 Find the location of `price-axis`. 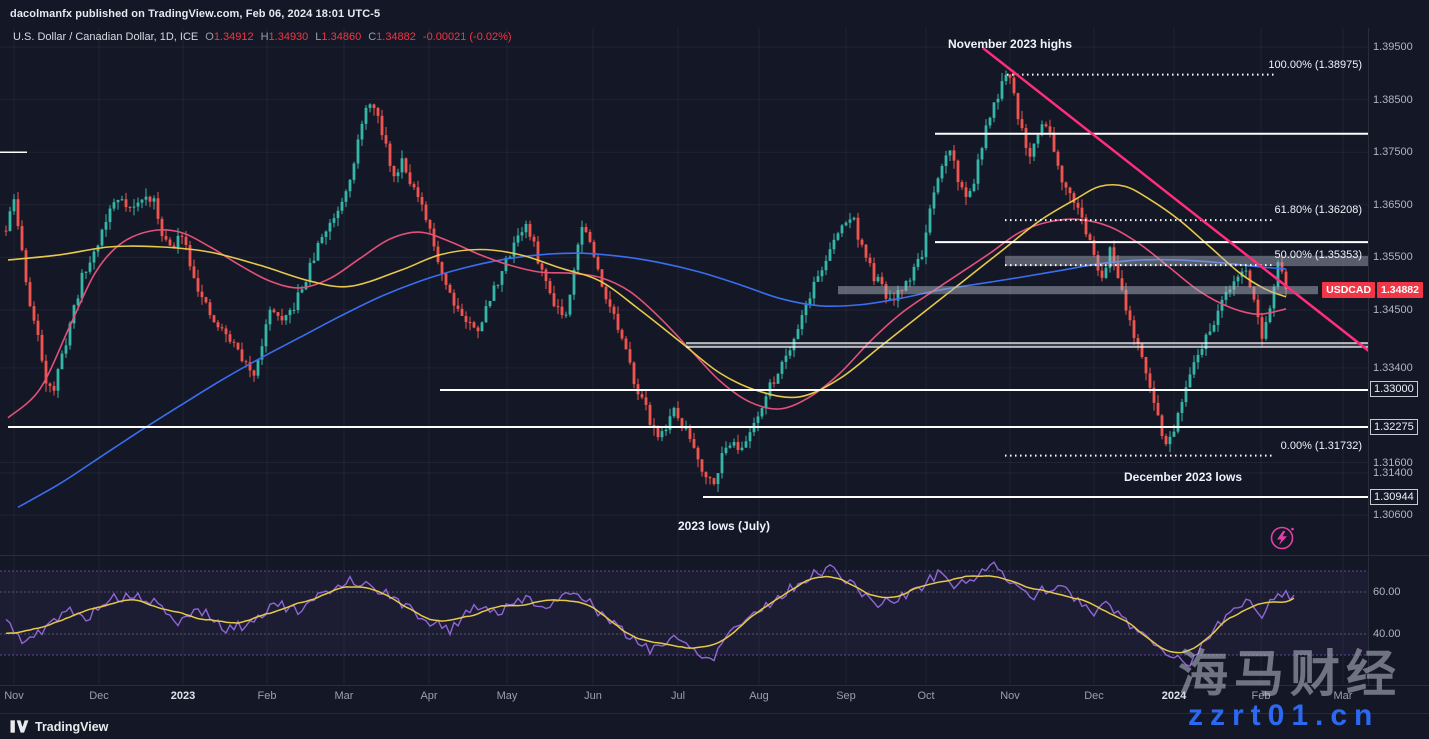

price-axis is located at coordinates (1399, 356).